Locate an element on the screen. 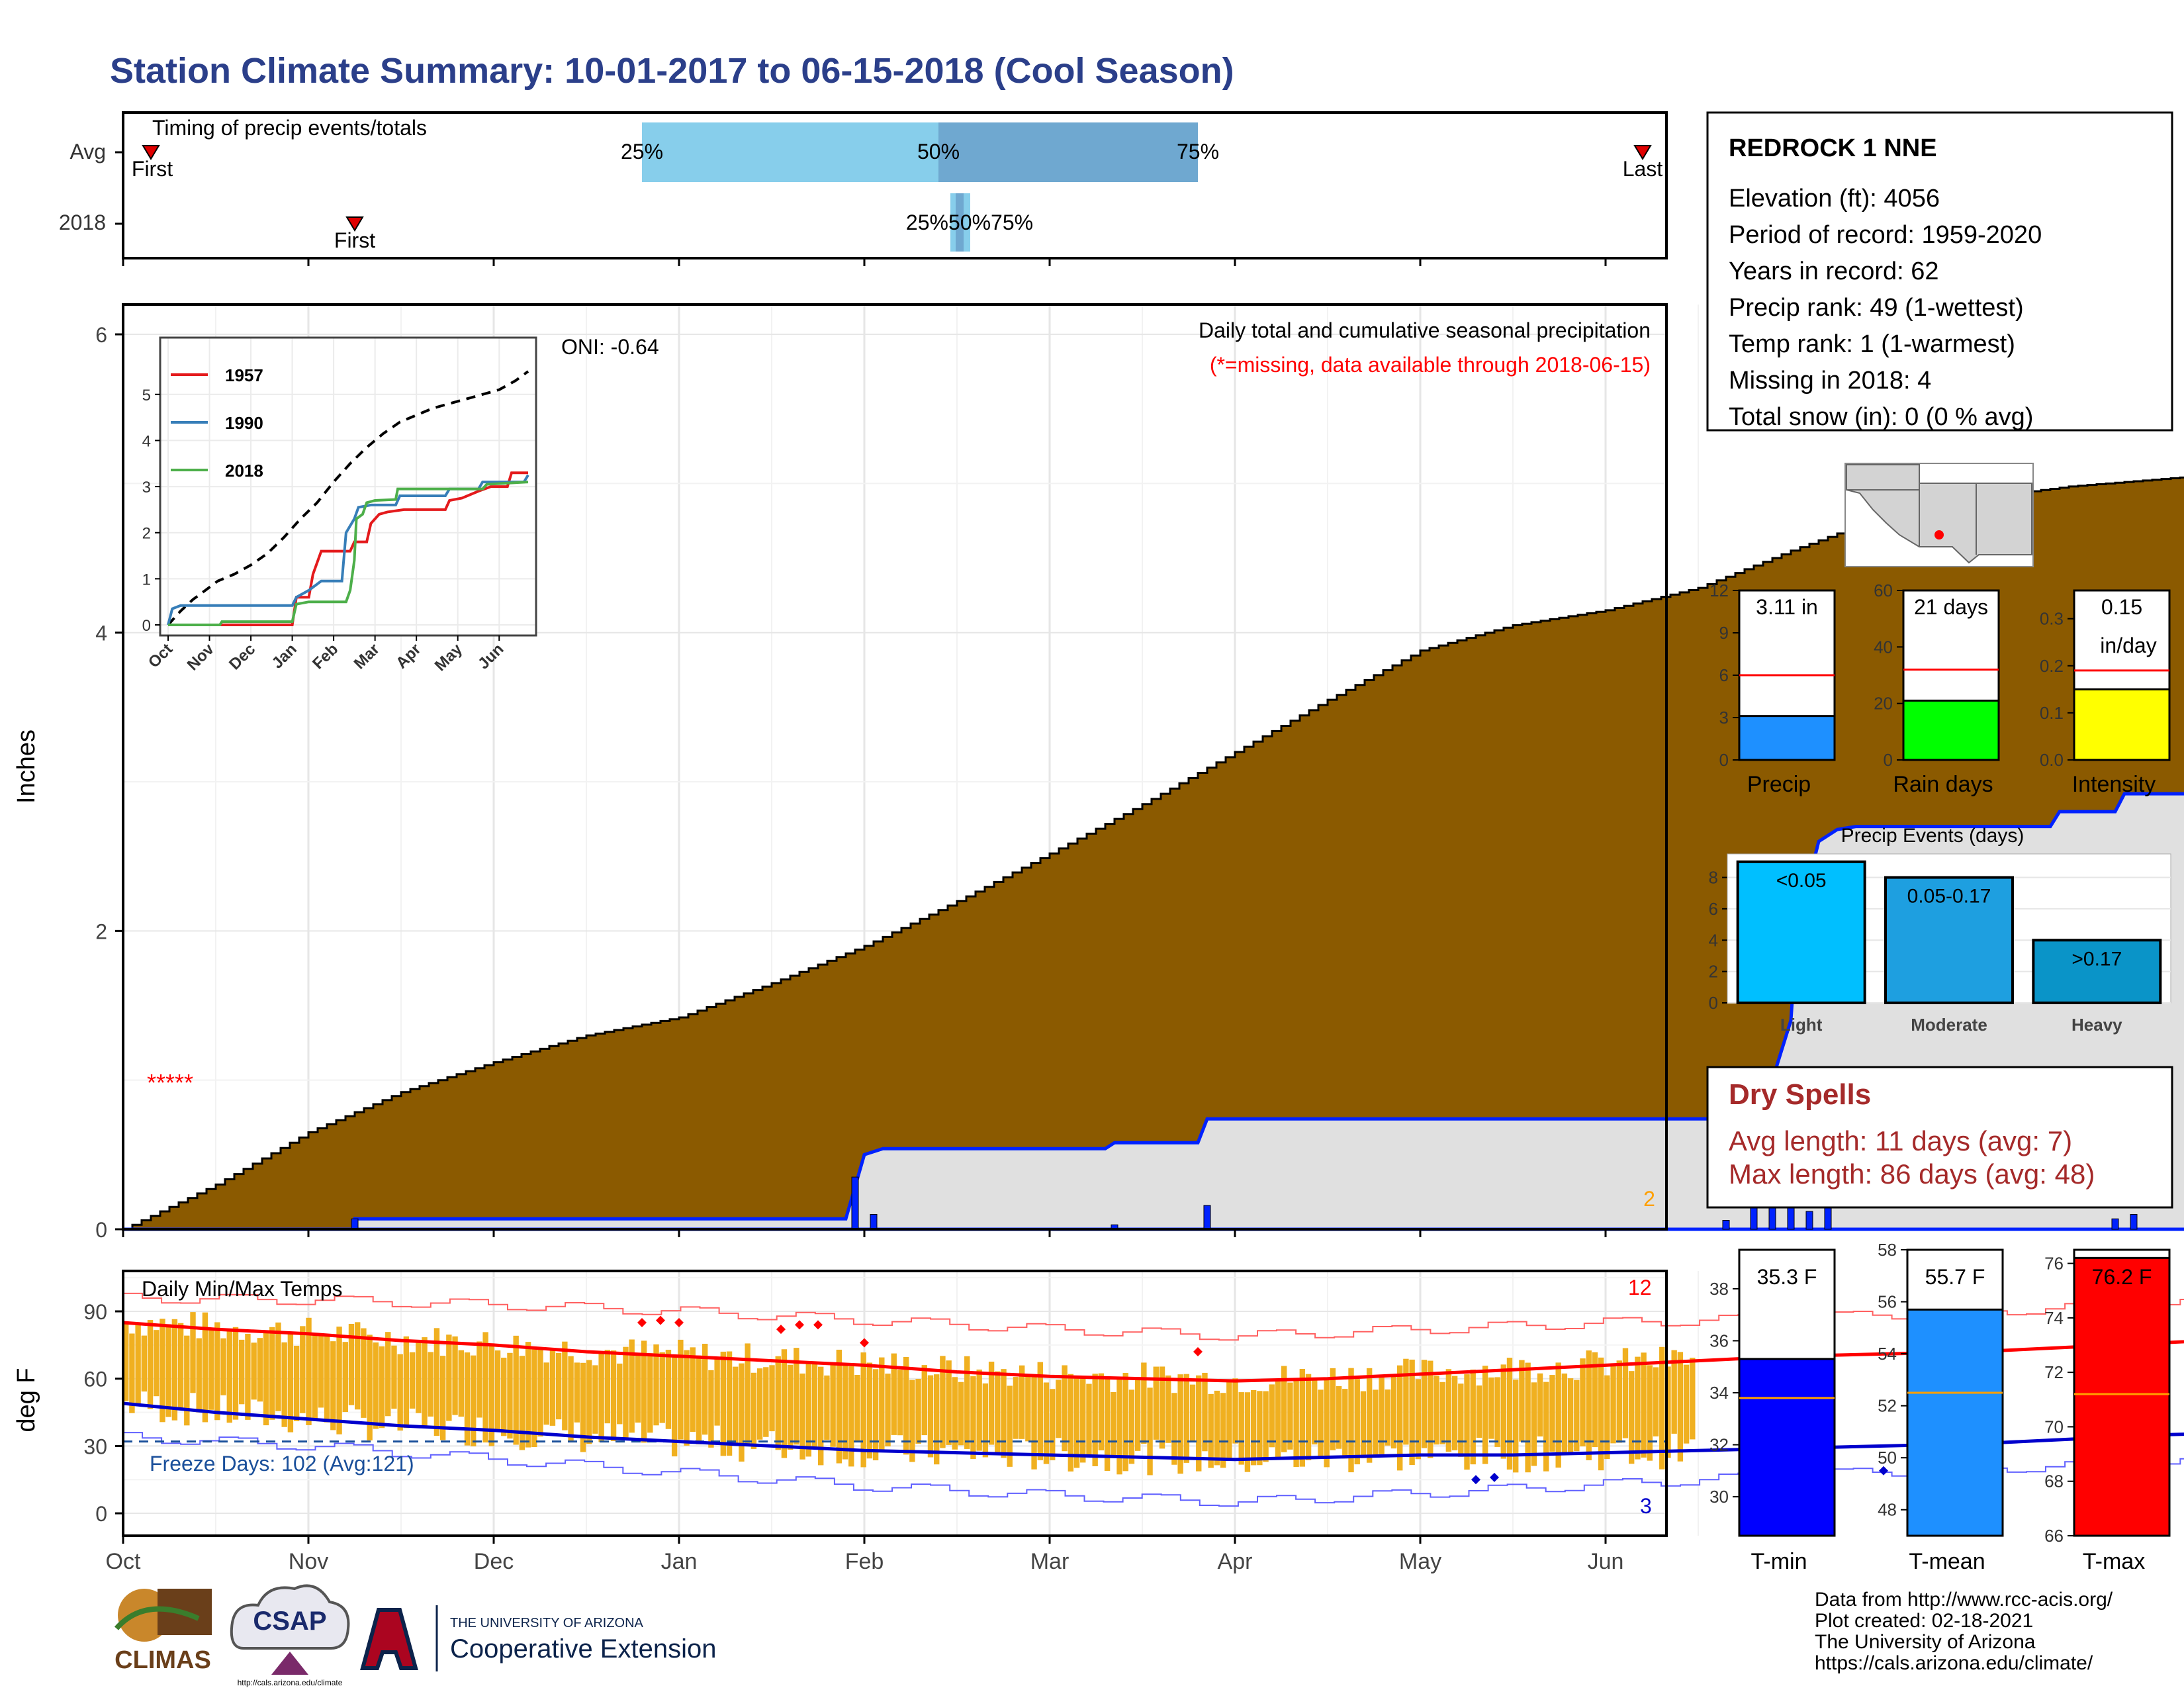 The height and width of the screenshot is (1688, 2184). summary-ytick-label: 0.1 is located at coordinates (2052, 713).